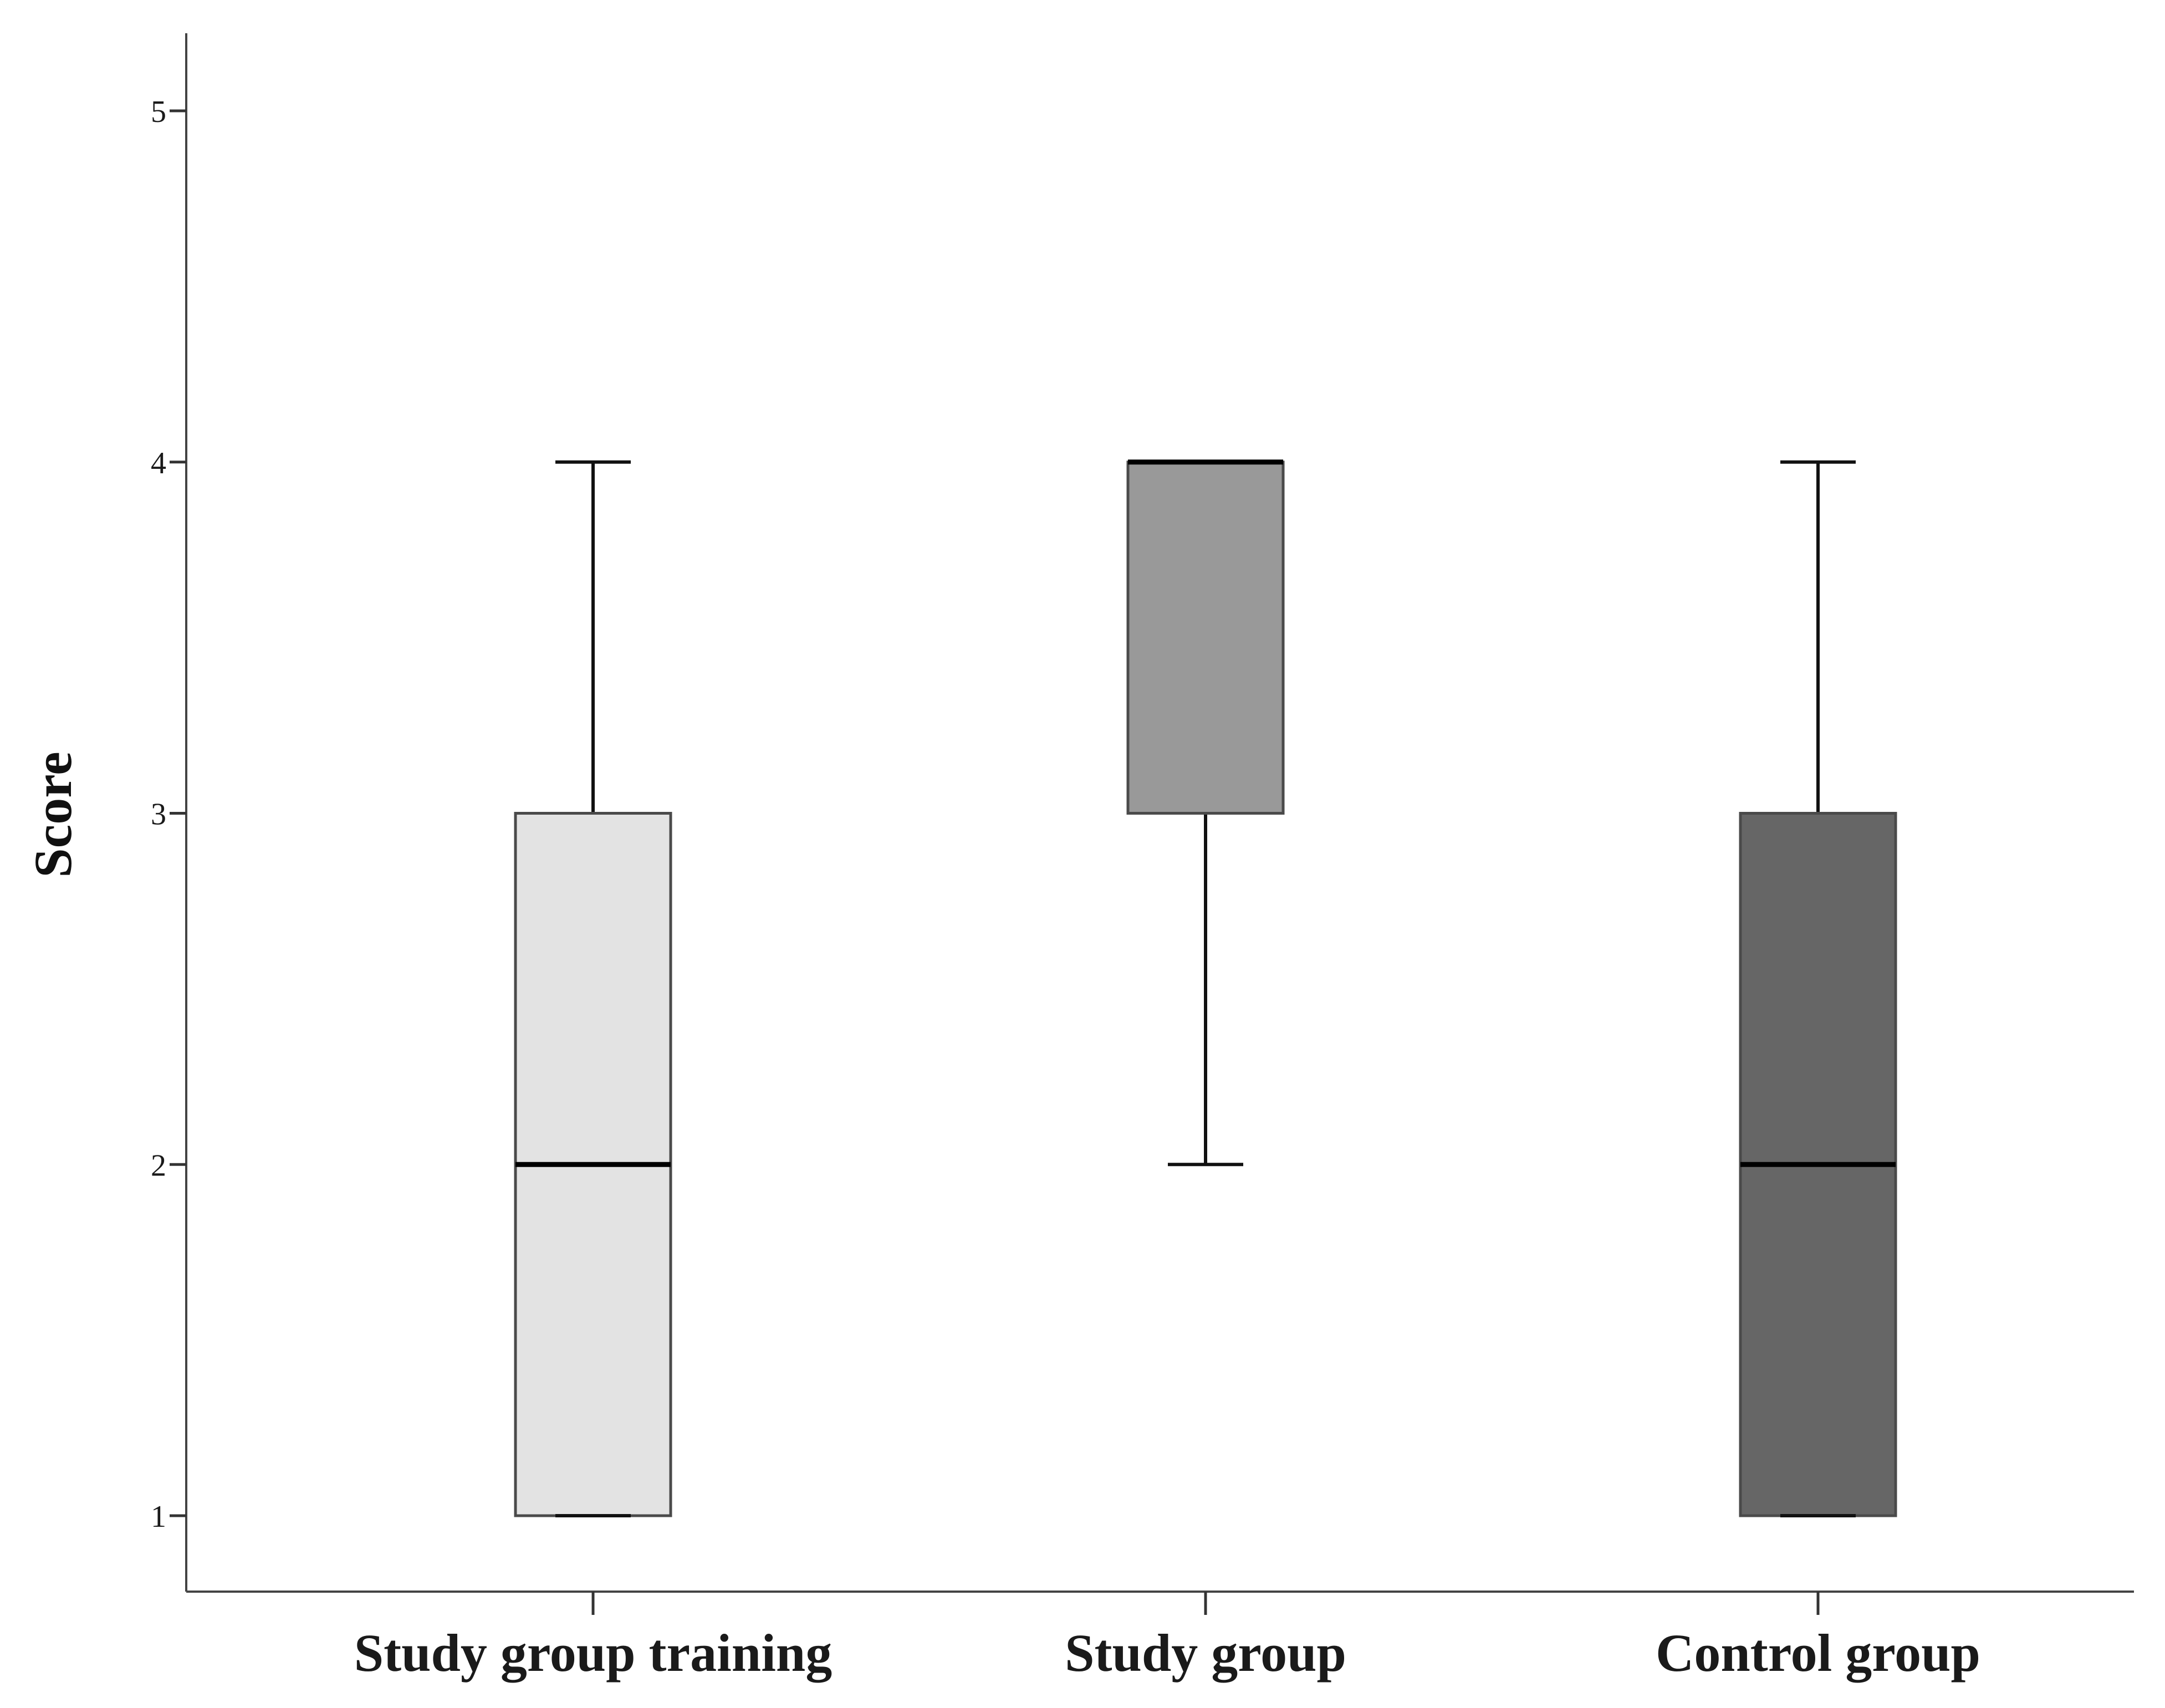 The image size is (2165, 1708). What do you see at coordinates (1206, 1653) in the screenshot?
I see `x-tick-label: Study group` at bounding box center [1206, 1653].